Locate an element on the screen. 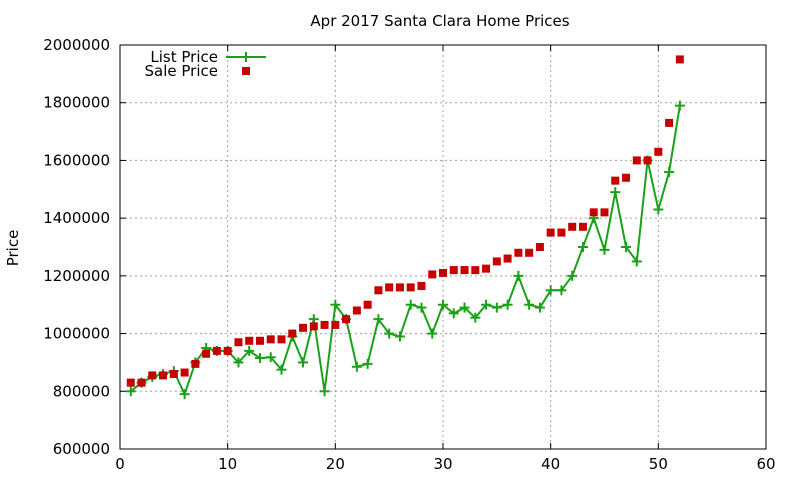  y-tick-label: 600000 is located at coordinates (81, 449).